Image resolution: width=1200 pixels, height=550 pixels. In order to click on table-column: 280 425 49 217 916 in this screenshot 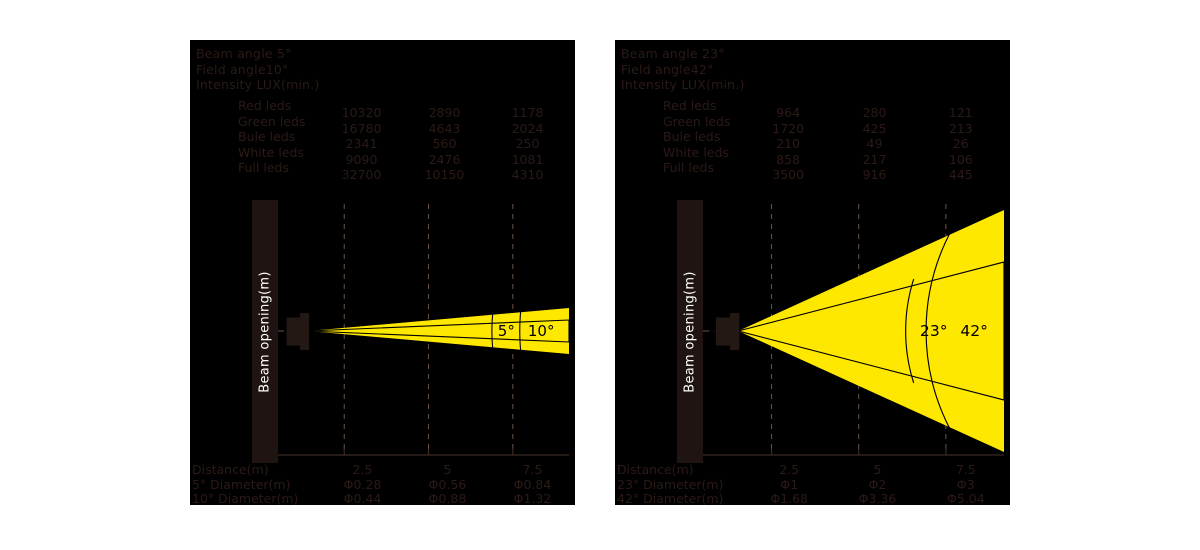, I will do `click(874, 144)`.